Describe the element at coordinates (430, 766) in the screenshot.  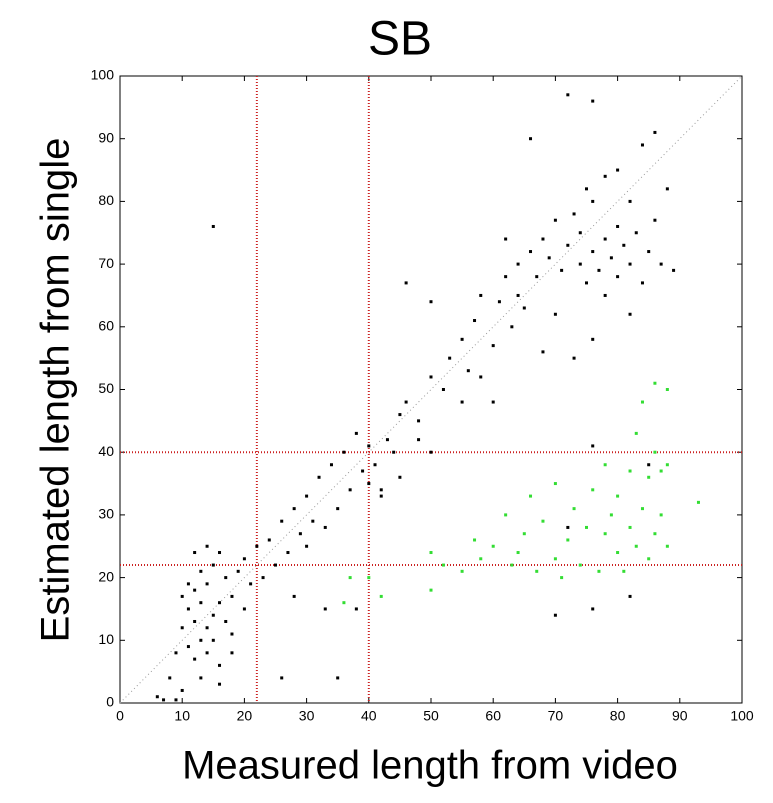
I see `x-axis-label: Measured length from video` at that location.